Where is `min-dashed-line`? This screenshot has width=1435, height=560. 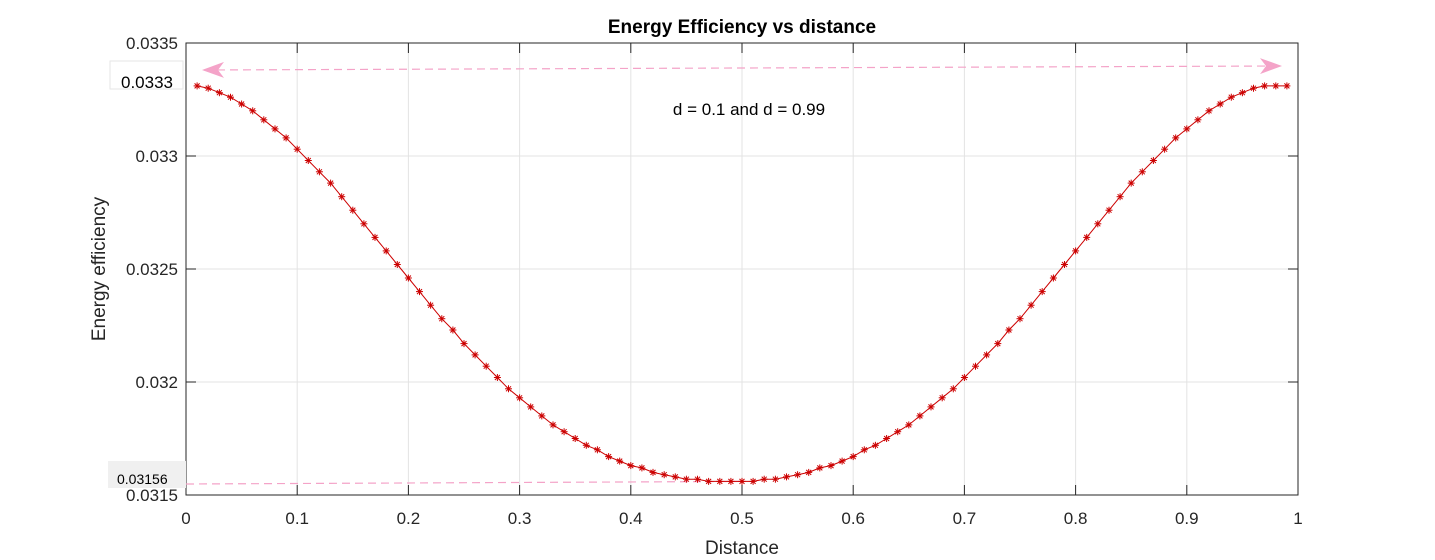
min-dashed-line is located at coordinates (464, 482).